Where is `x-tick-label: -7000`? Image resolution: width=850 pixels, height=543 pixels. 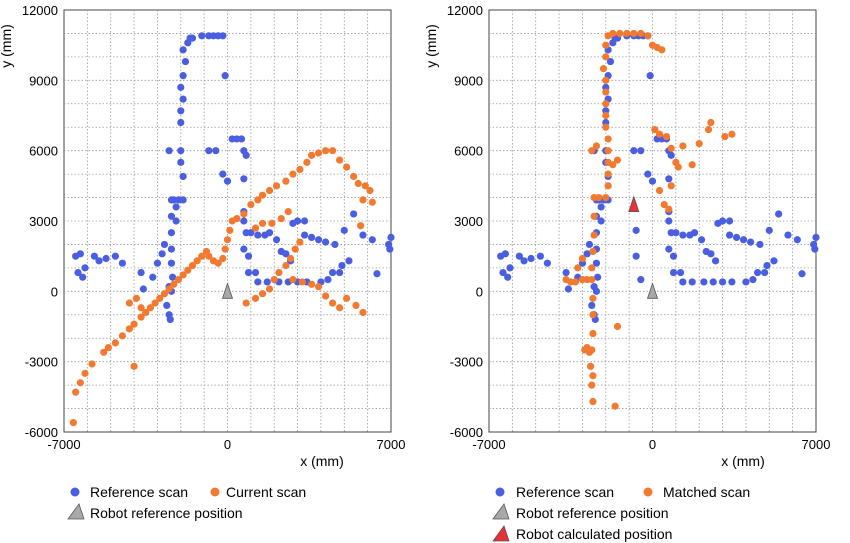
x-tick-label: -7000 is located at coordinates (488, 444).